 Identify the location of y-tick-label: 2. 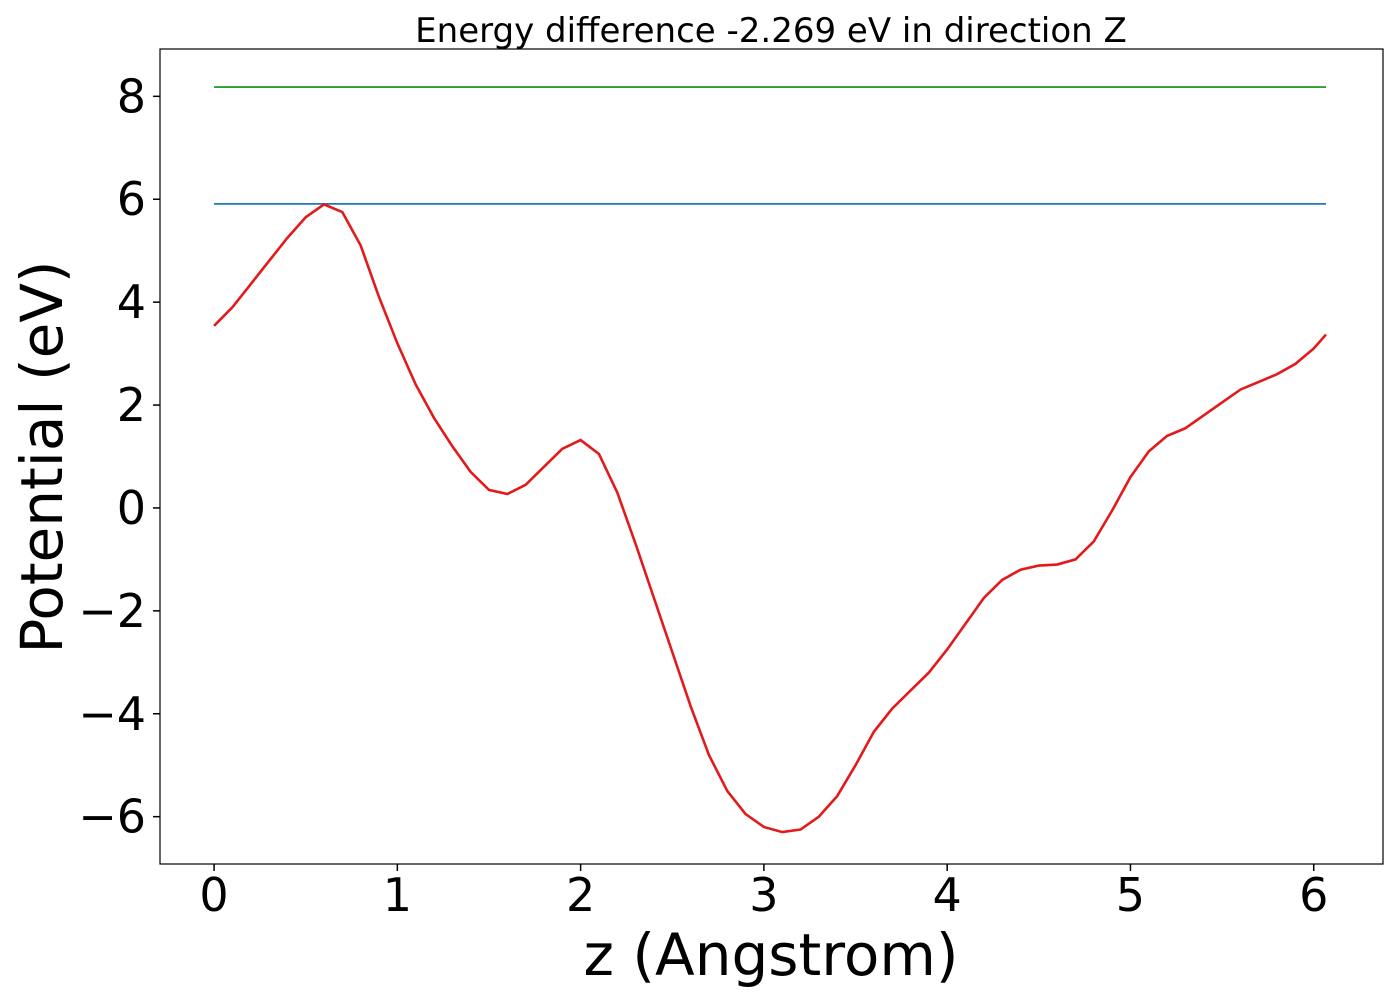
(131, 405).